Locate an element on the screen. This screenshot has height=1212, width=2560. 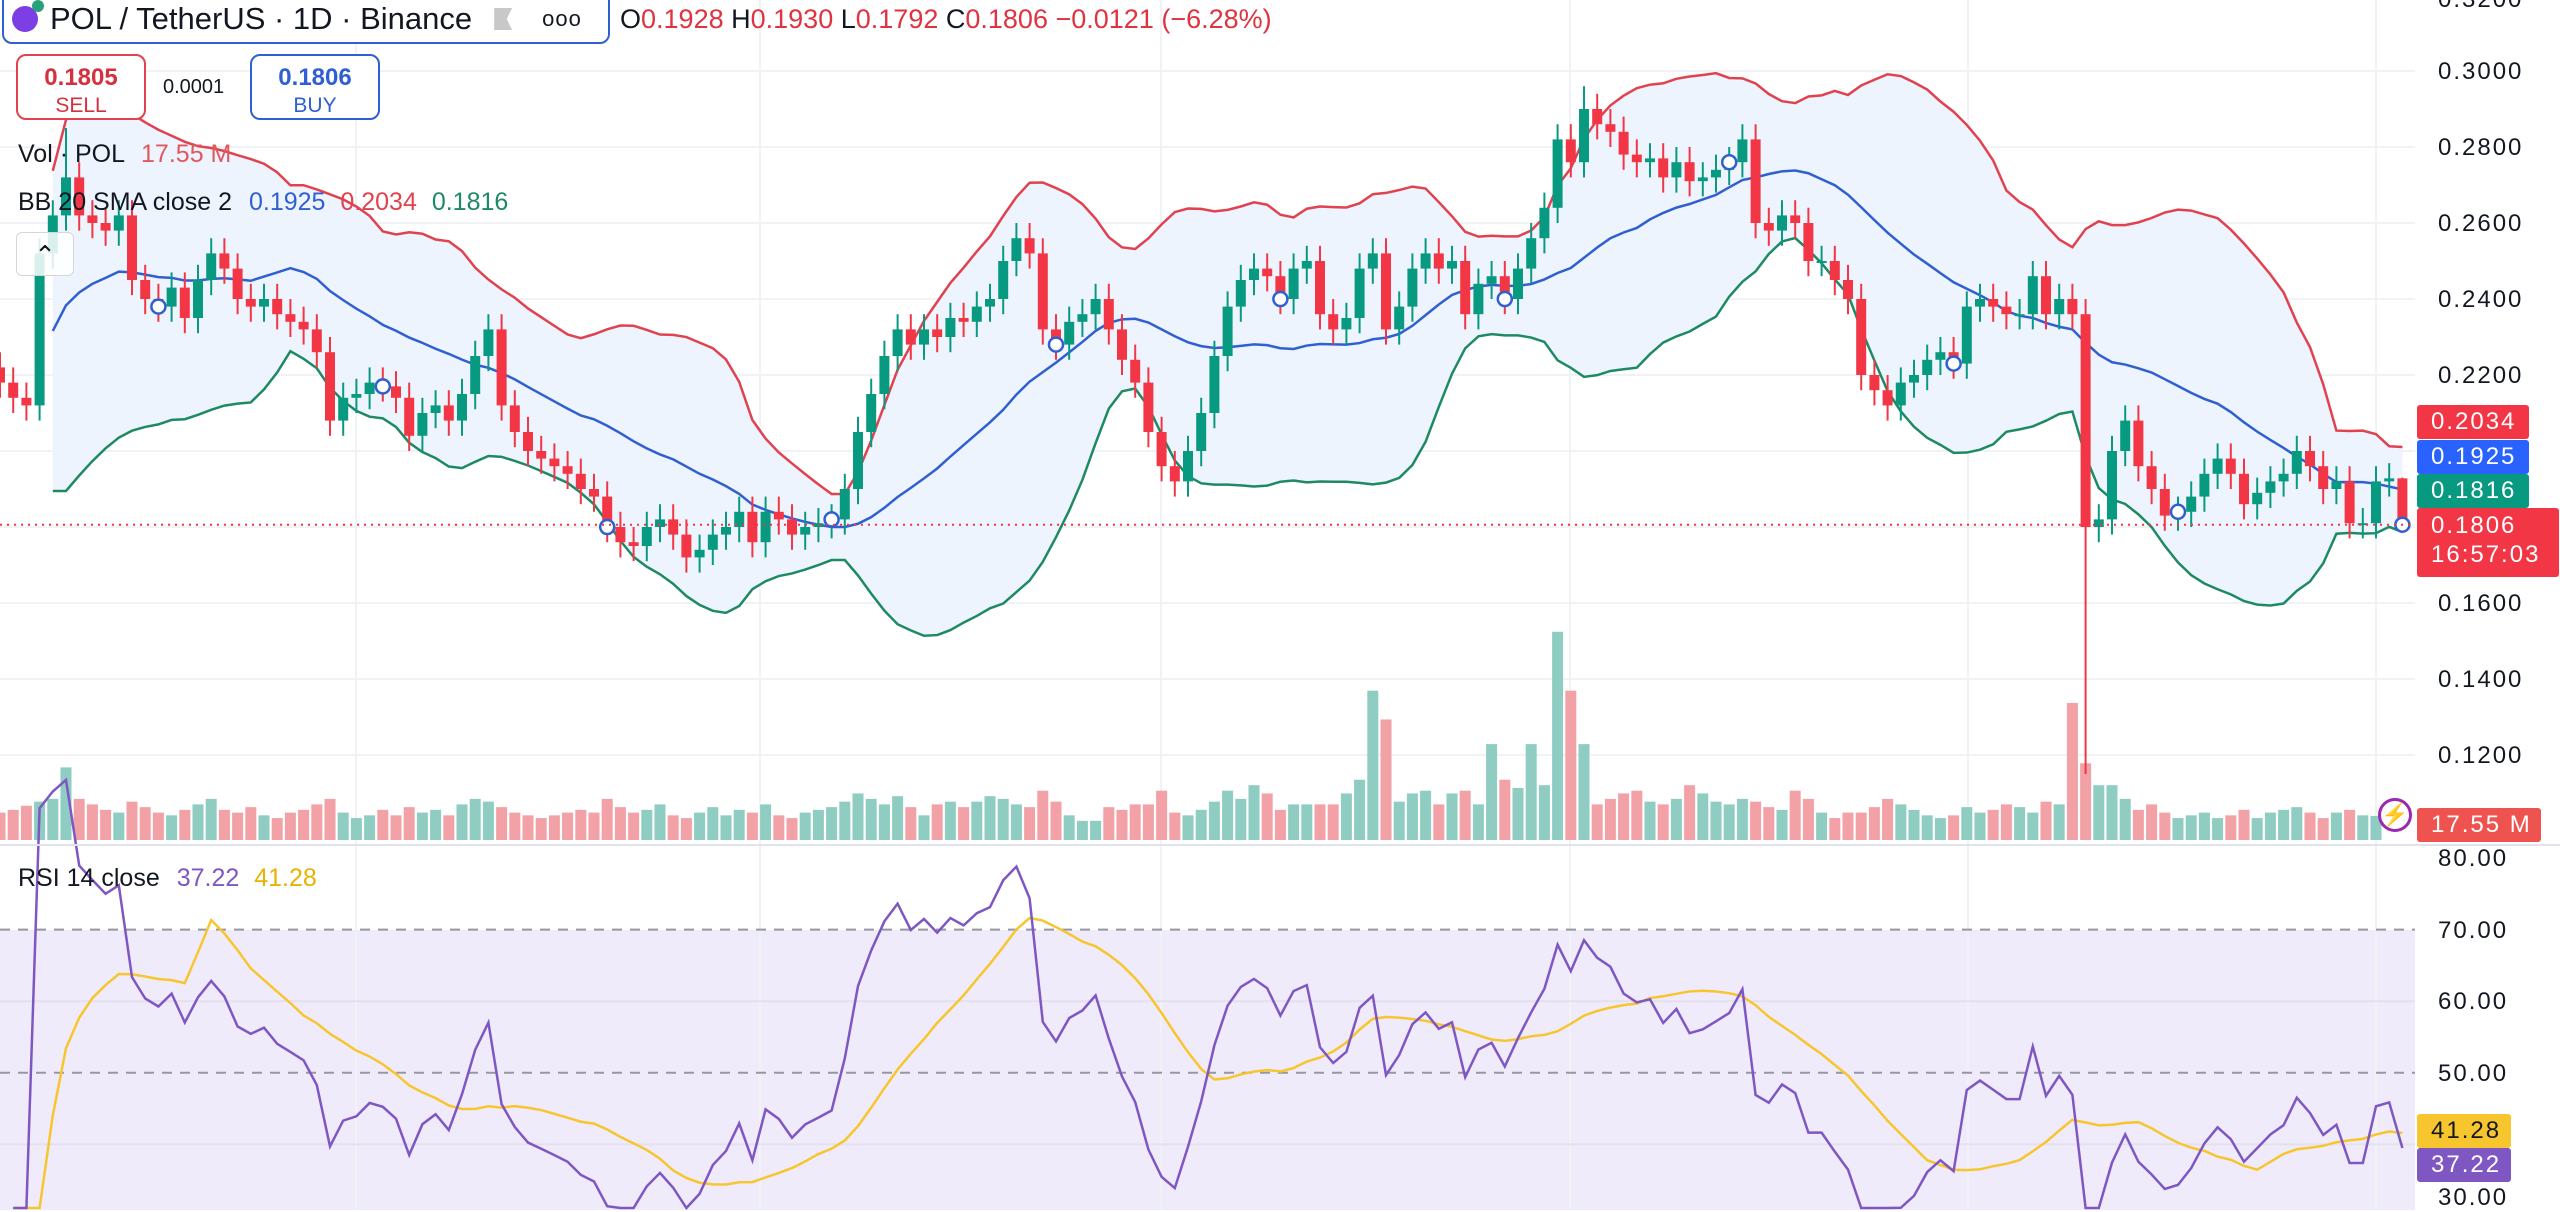
rsi-tick: 60.00 is located at coordinates (2473, 1001).